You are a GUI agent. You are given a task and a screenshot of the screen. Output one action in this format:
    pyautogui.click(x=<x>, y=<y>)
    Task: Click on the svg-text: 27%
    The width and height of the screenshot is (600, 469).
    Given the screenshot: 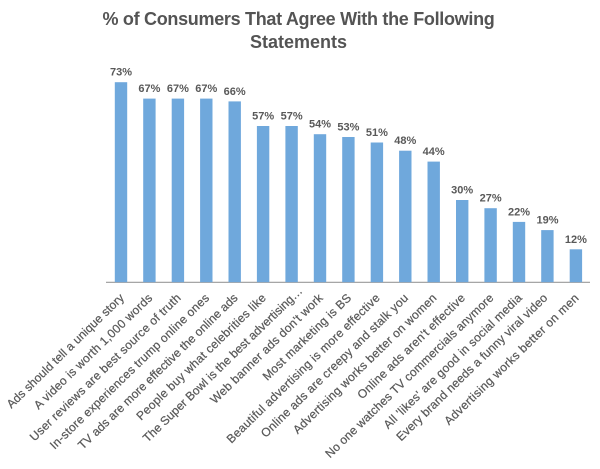 What is the action you would take?
    pyautogui.click(x=491, y=199)
    